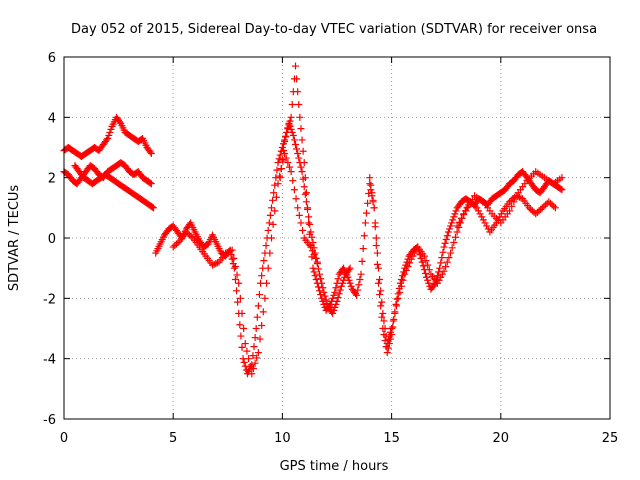 The image size is (640, 480). Describe the element at coordinates (52, 58) in the screenshot. I see `y-tick-label: 6` at that location.